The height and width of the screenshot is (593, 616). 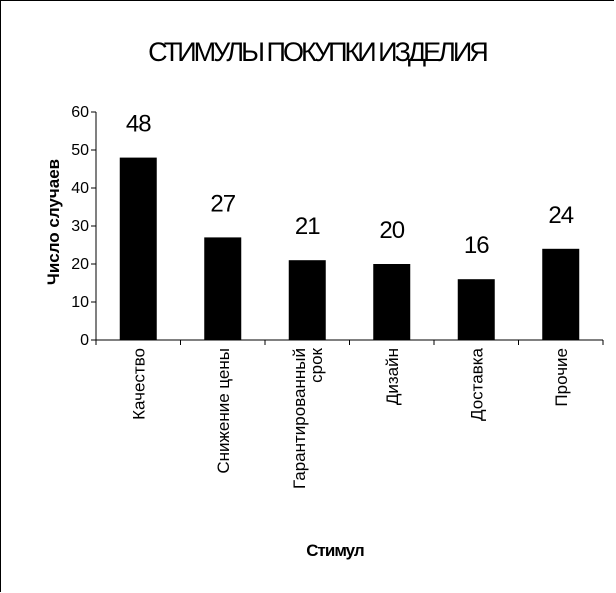 I want to click on x-tick-label: Прочие, so click(x=561, y=377).